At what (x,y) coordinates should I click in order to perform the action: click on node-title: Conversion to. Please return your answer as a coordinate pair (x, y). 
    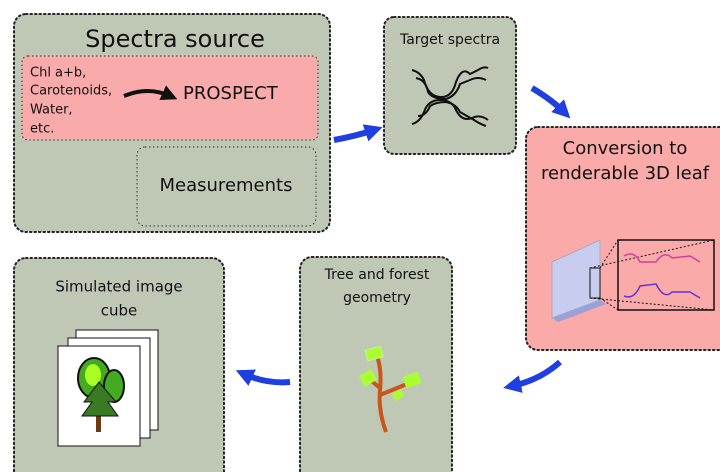
    Looking at the image, I should click on (625, 148).